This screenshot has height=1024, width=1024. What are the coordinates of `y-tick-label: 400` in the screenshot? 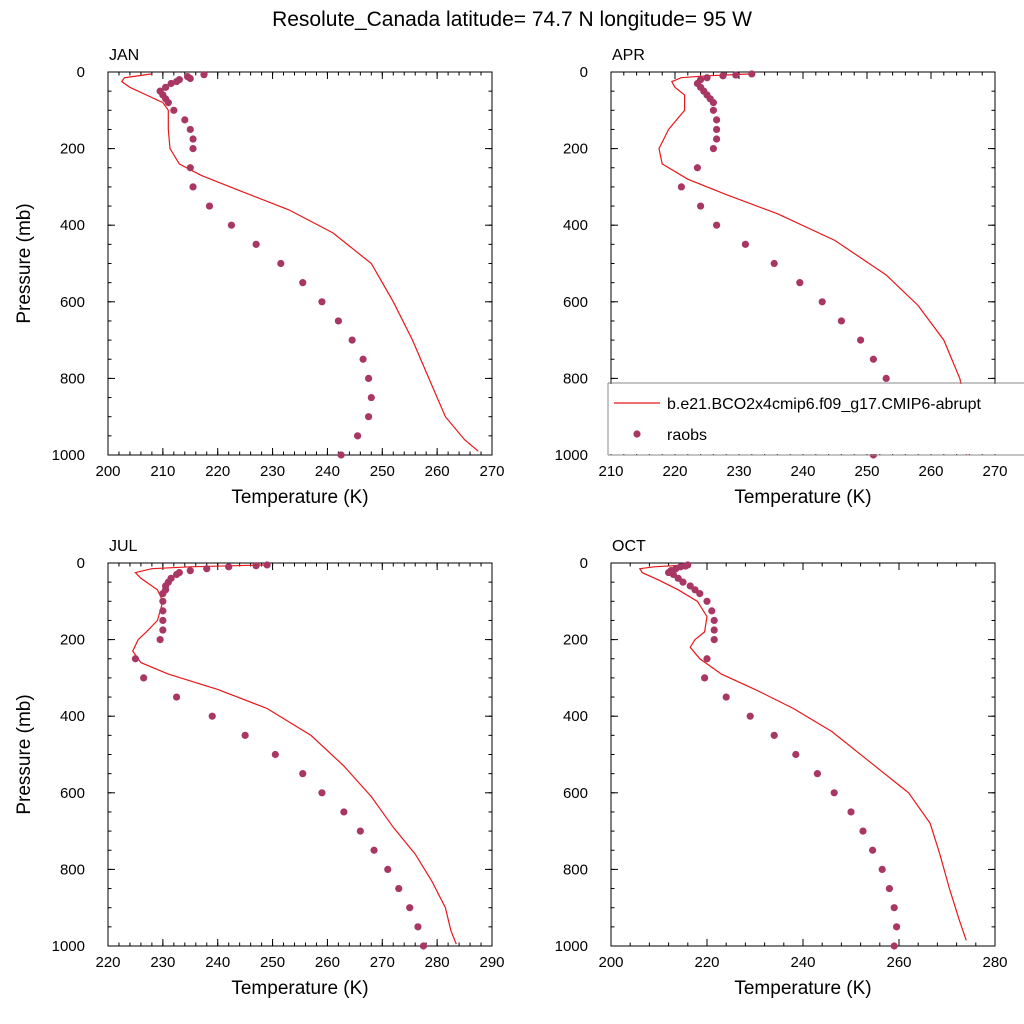 It's located at (72, 716).